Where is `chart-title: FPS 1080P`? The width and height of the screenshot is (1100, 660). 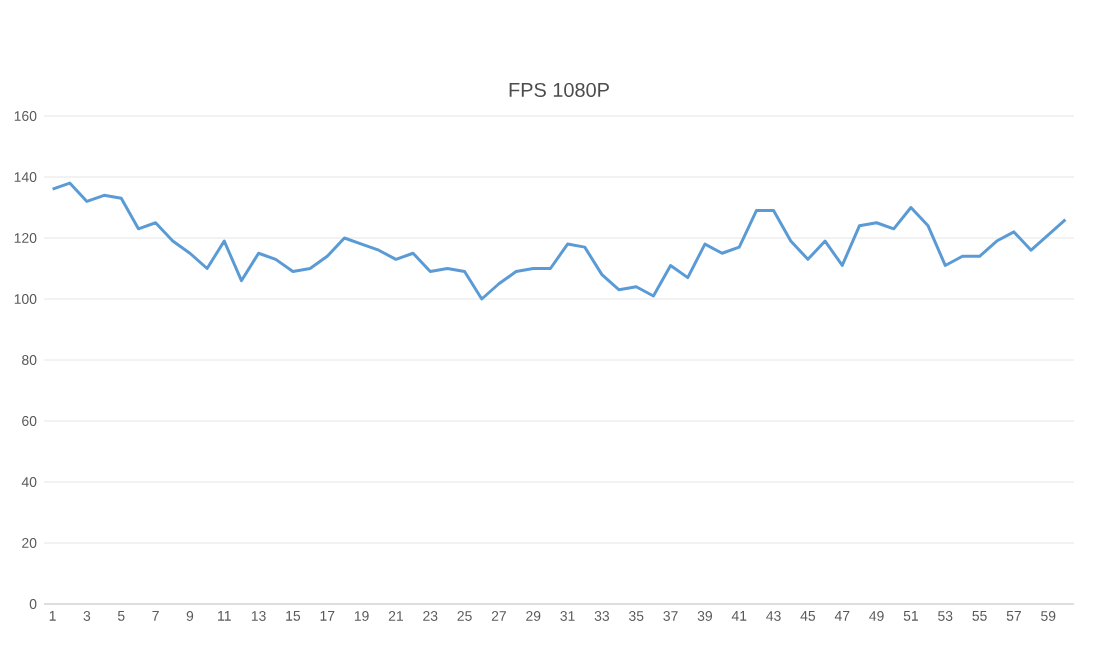
chart-title: FPS 1080P is located at coordinates (559, 89).